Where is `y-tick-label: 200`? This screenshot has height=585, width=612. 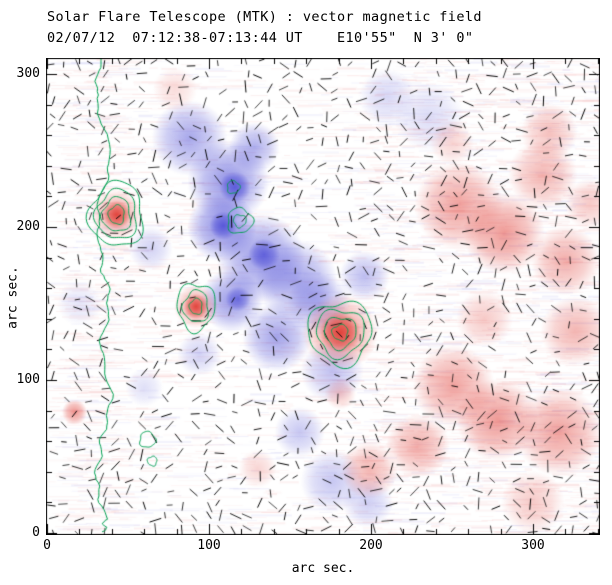
y-tick-label: 200 is located at coordinates (28, 226).